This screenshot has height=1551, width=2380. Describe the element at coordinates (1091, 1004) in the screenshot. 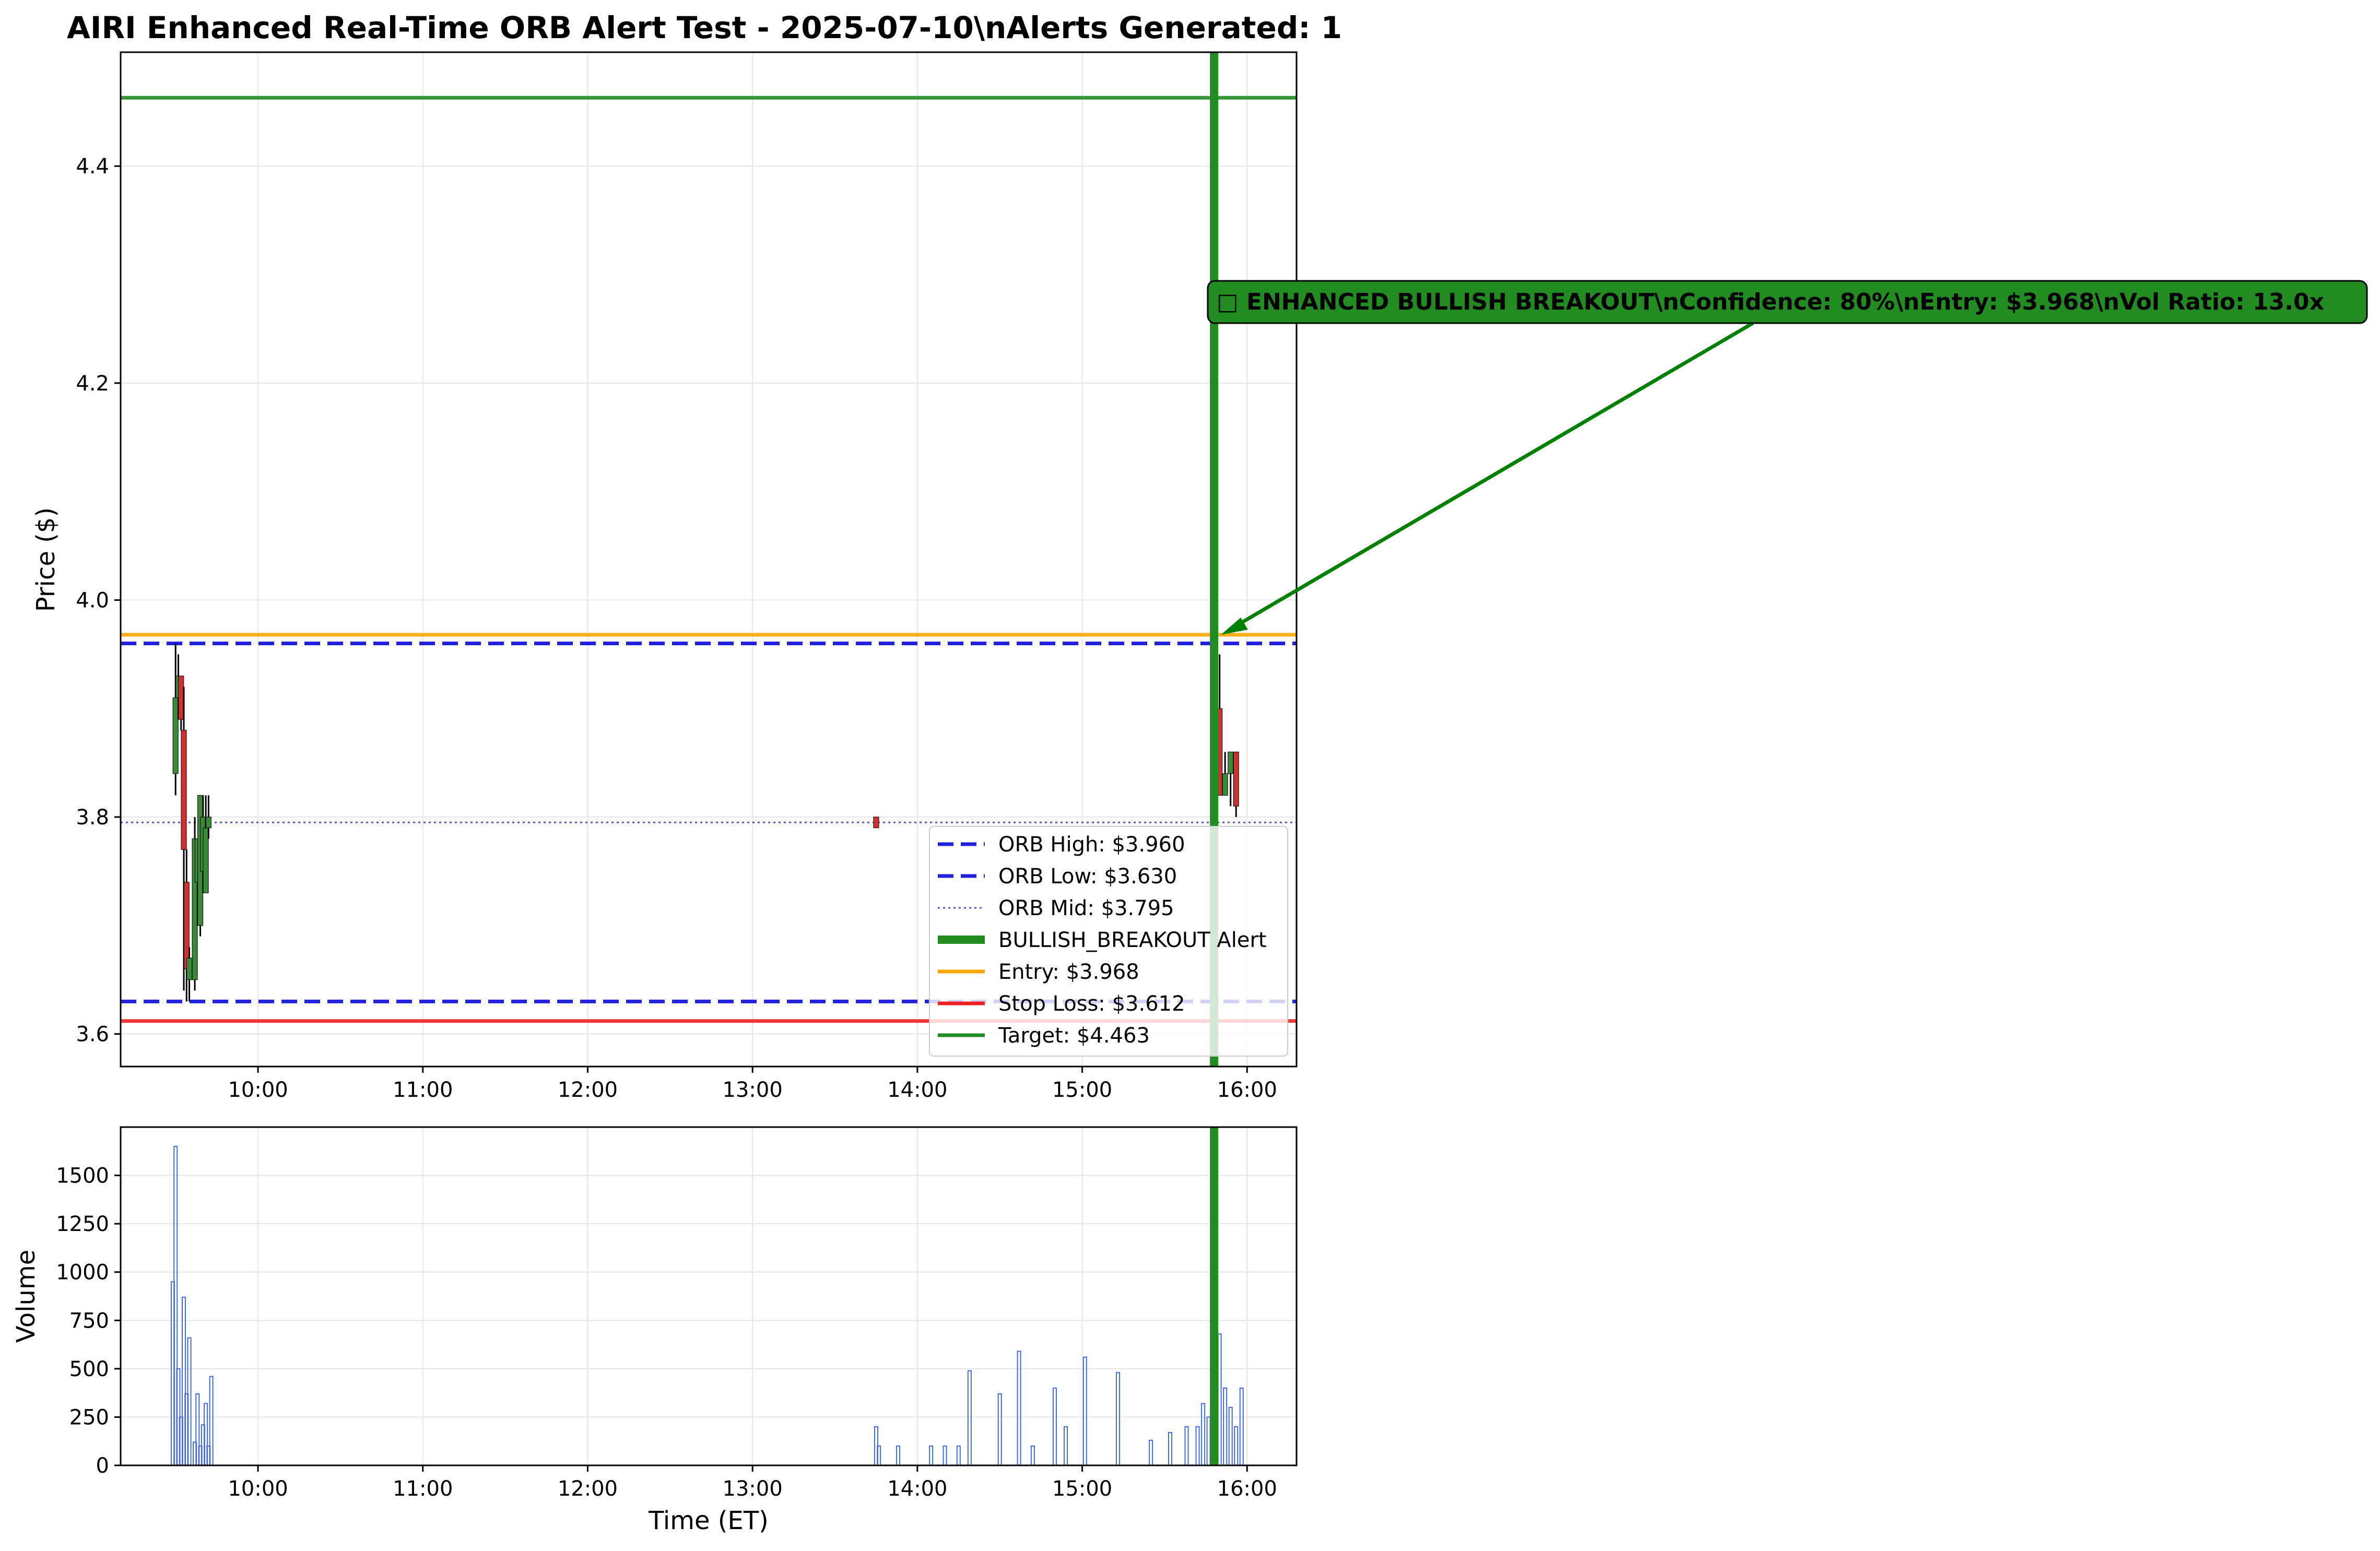

I see `legend-label-5: Stop Loss: $3.612` at that location.